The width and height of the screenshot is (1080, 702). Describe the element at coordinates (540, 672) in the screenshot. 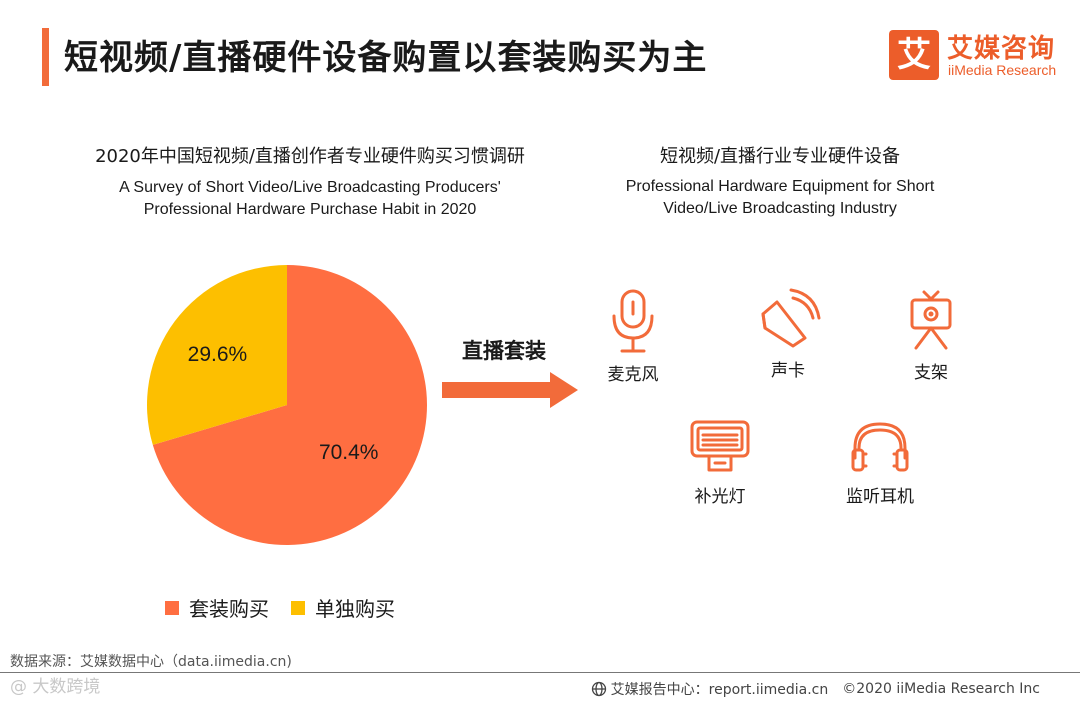

I see `footer-divider` at that location.